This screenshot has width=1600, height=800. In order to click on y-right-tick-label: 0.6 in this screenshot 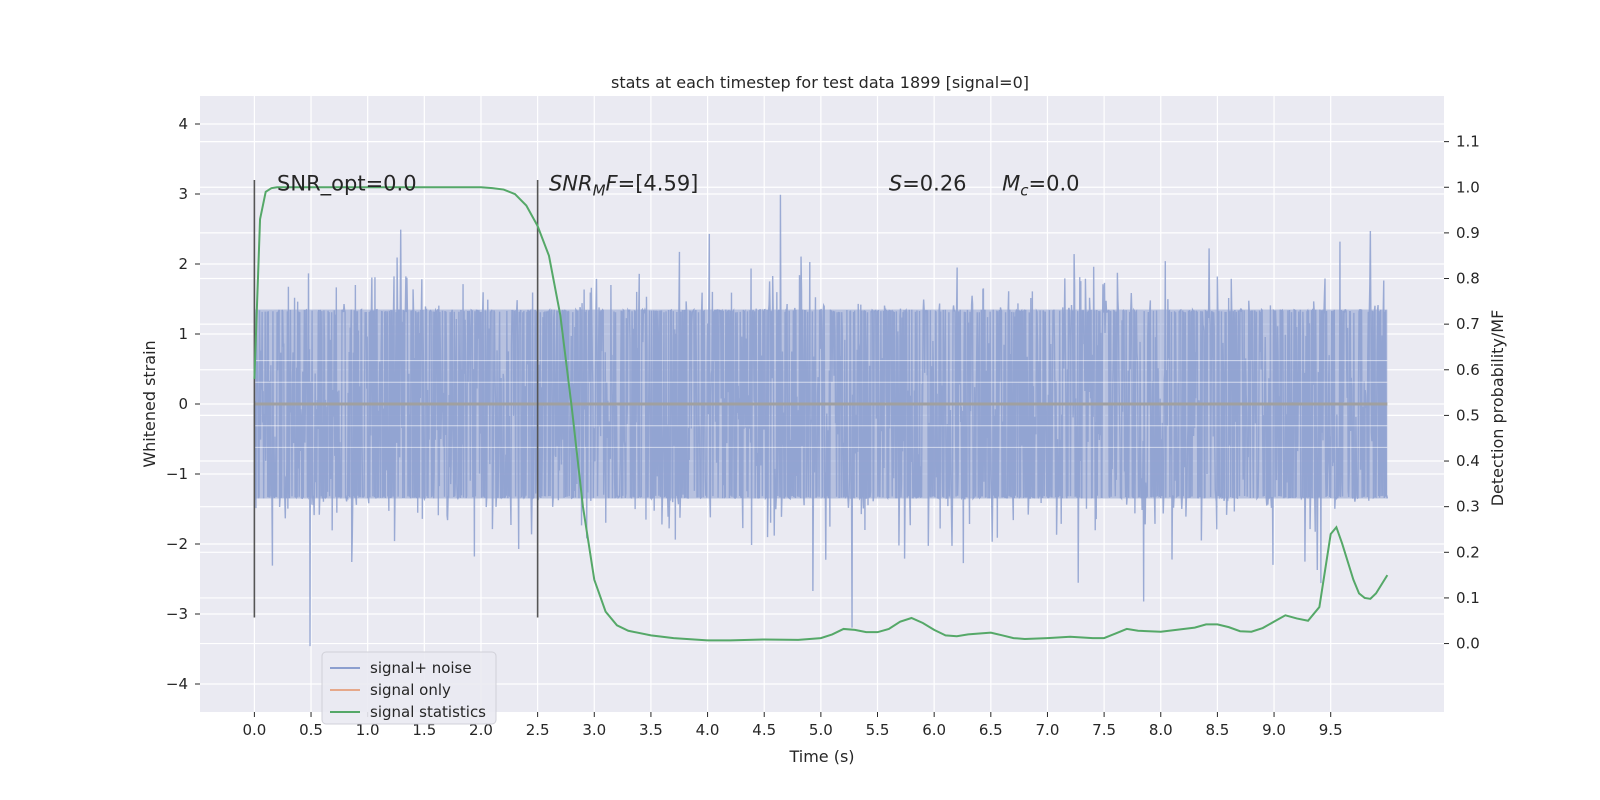, I will do `click(1468, 370)`.